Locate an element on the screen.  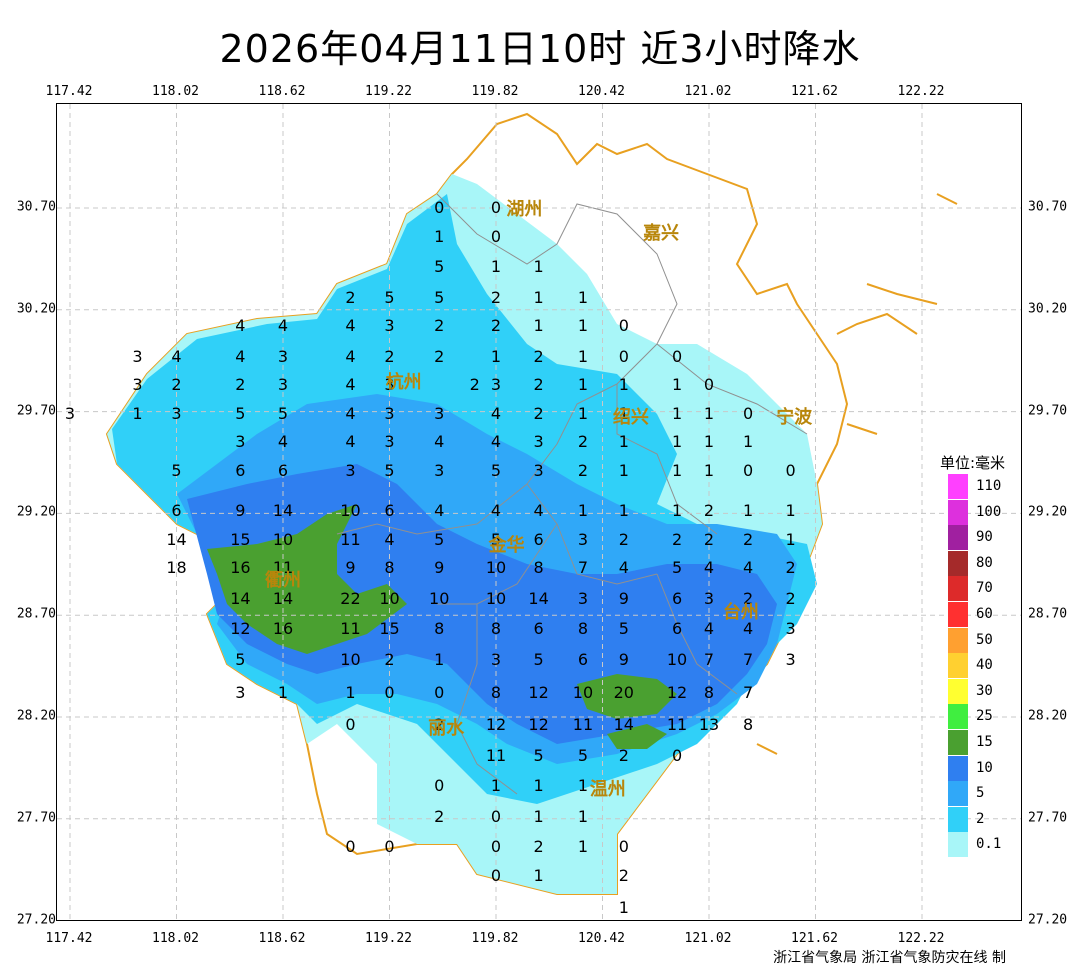
legend-label: 100 is located at coordinates (989, 511).